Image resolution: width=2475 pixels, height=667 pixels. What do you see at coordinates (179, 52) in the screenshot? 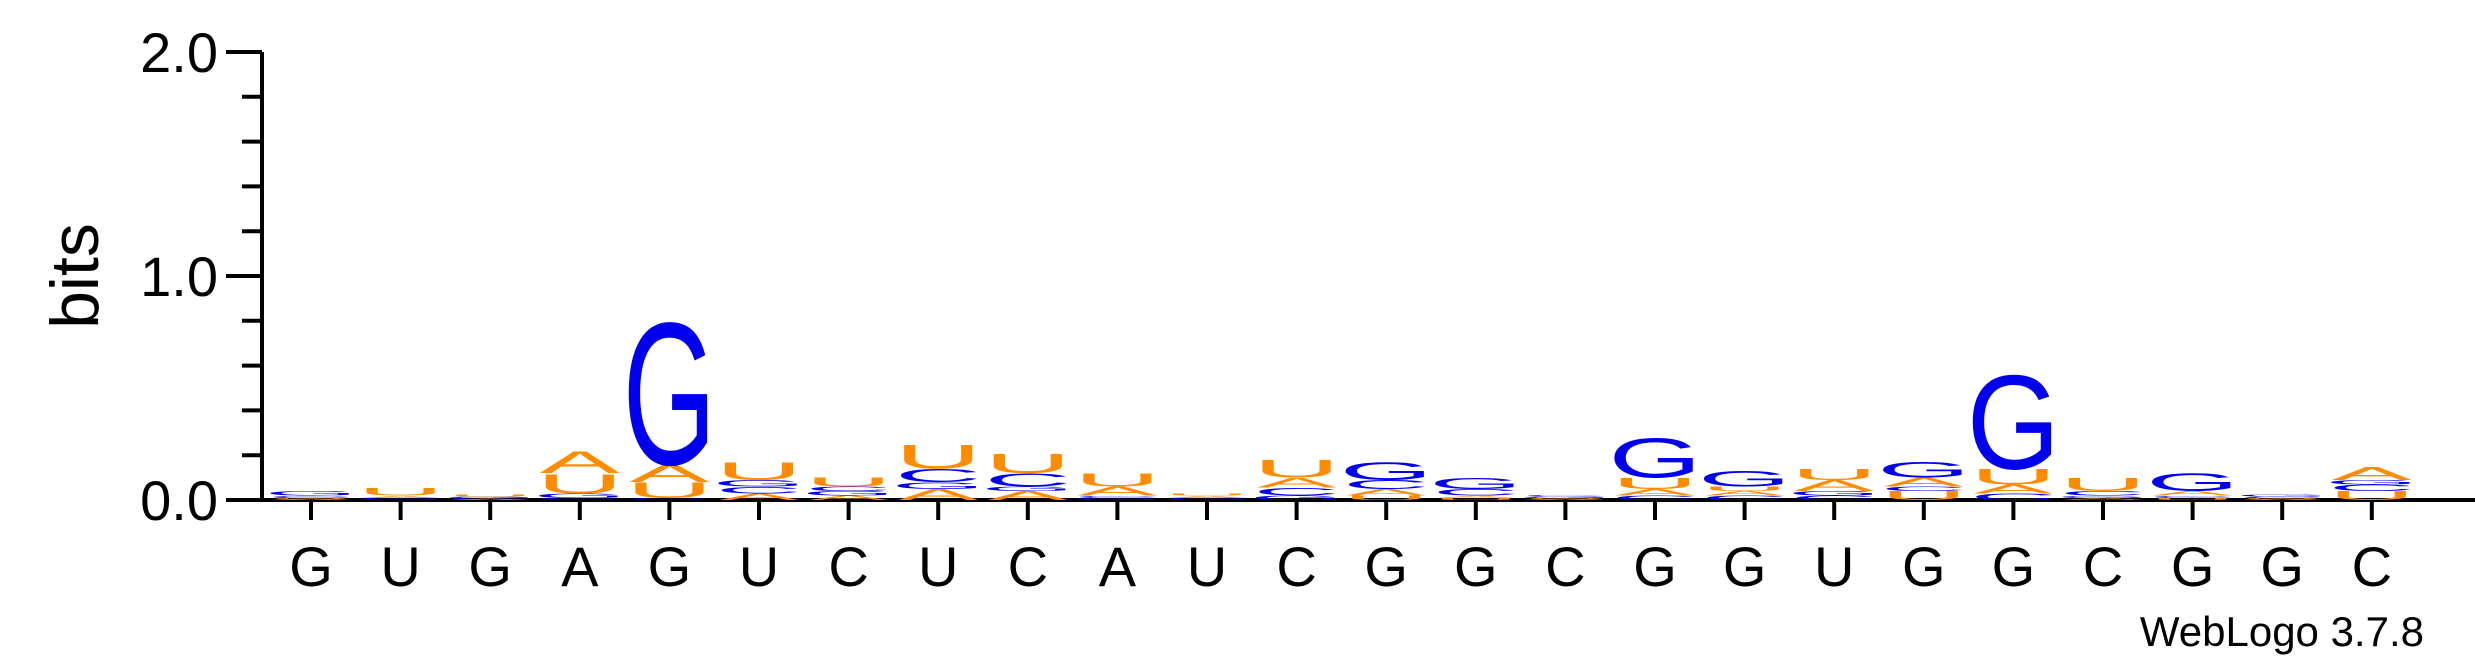
I see `y-tick-label: 2.0` at bounding box center [179, 52].